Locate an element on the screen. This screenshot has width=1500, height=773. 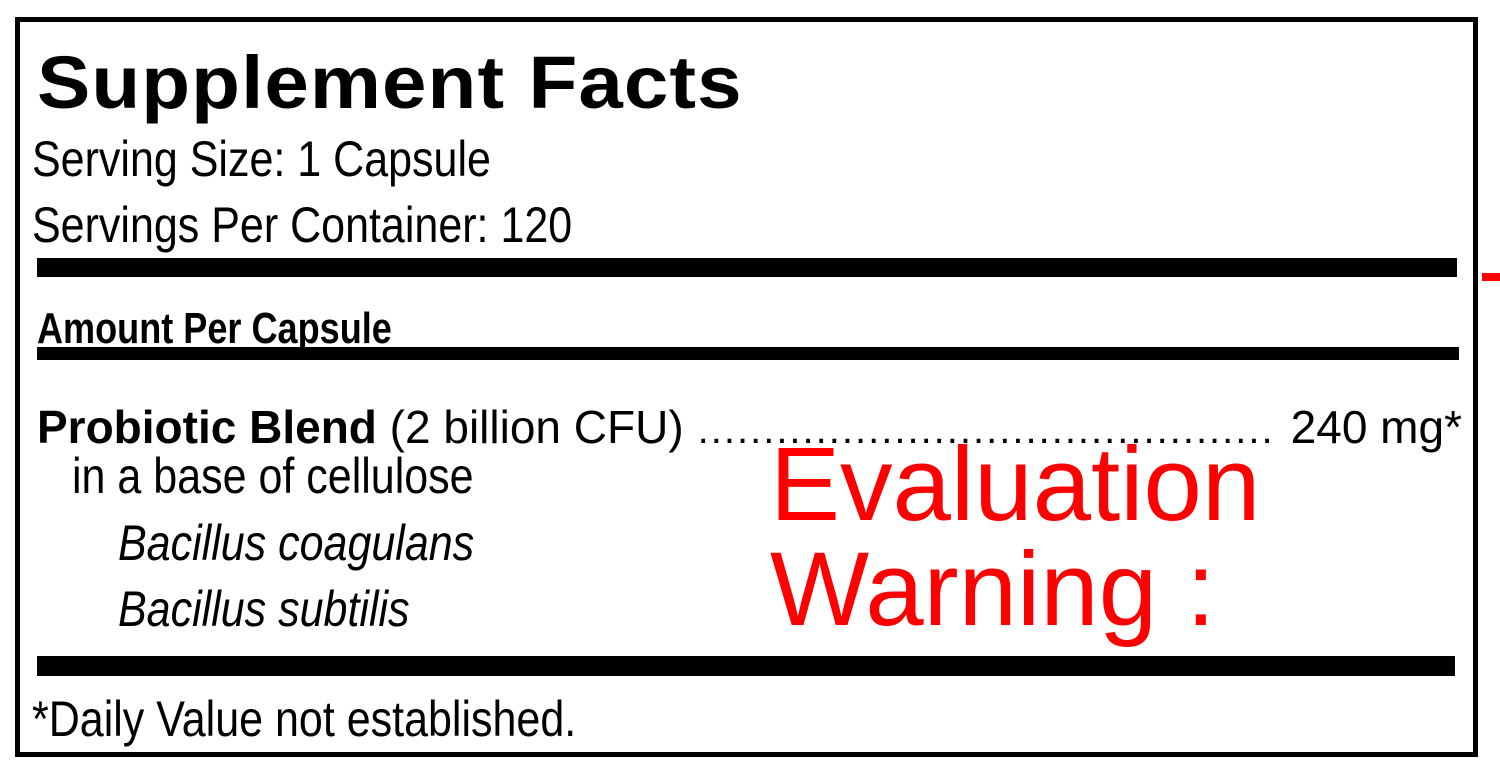
amount-per-header: Amount Per Capsule is located at coordinates (214, 328).